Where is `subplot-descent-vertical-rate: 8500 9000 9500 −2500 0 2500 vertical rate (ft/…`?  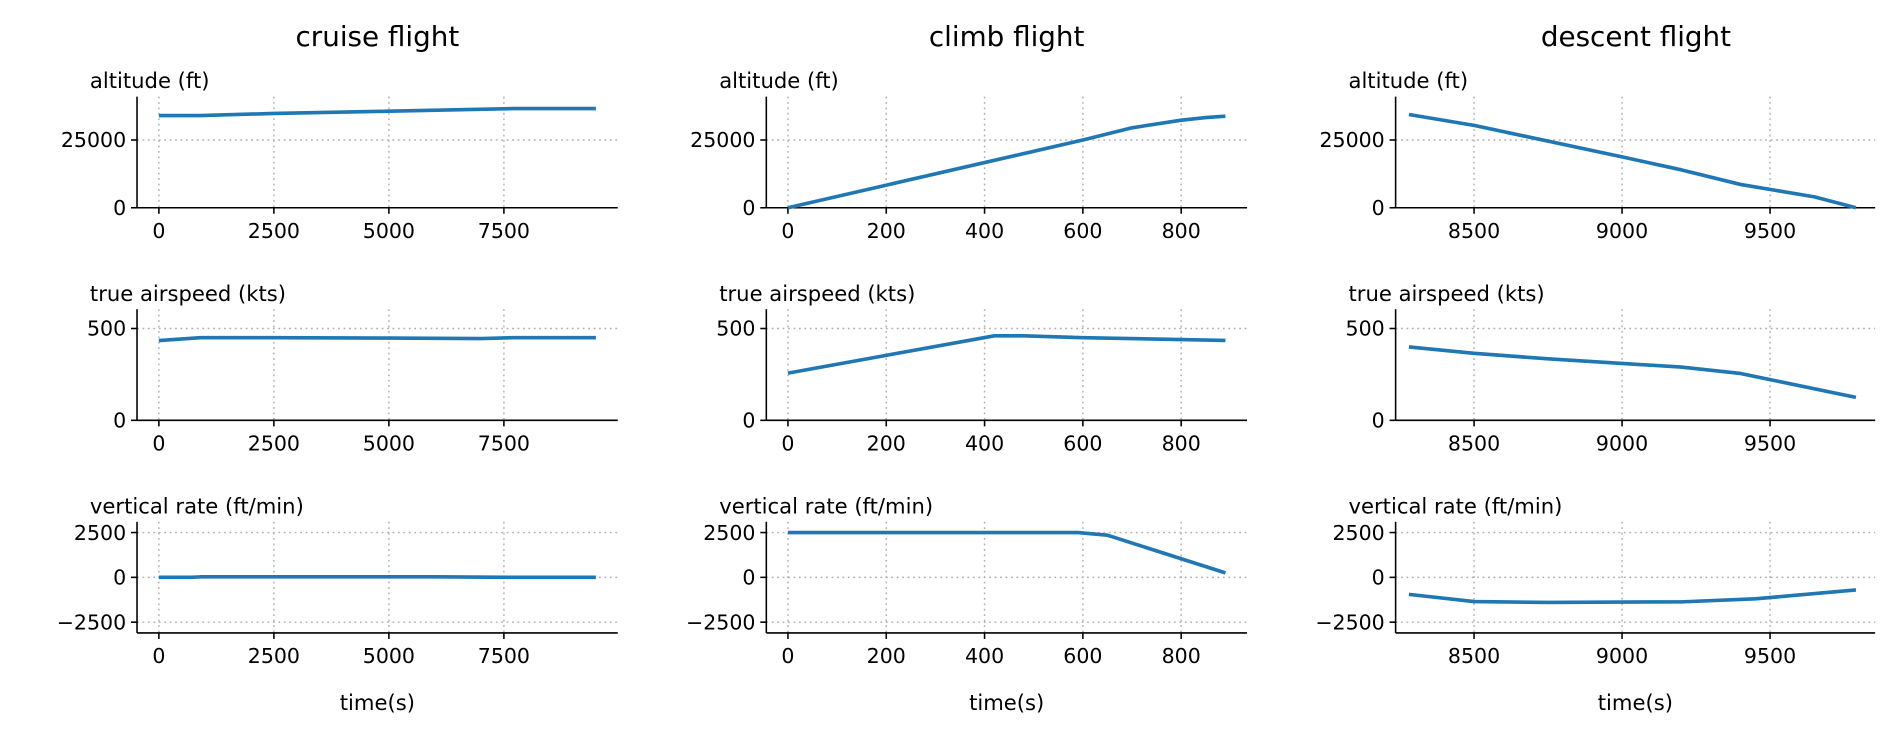
subplot-descent-vertical-rate: 8500 9000 9500 −2500 0 2500 vertical rate (ft/… is located at coordinates (1595, 604).